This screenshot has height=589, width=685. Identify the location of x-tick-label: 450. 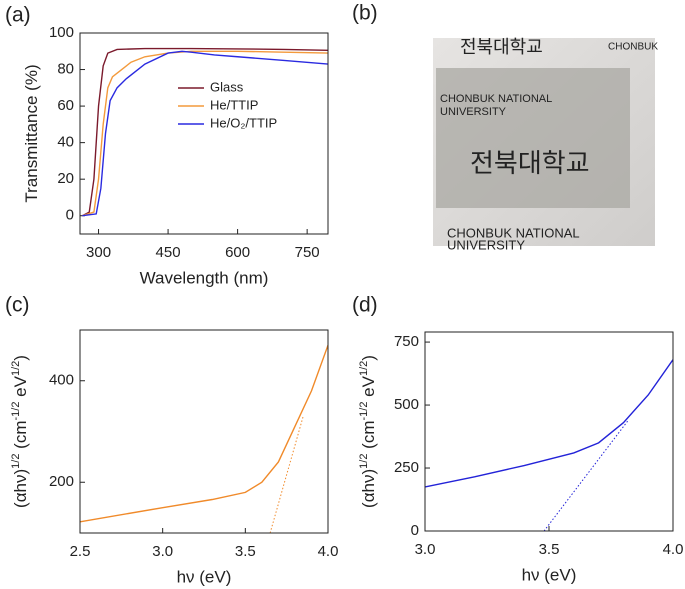
(168, 252).